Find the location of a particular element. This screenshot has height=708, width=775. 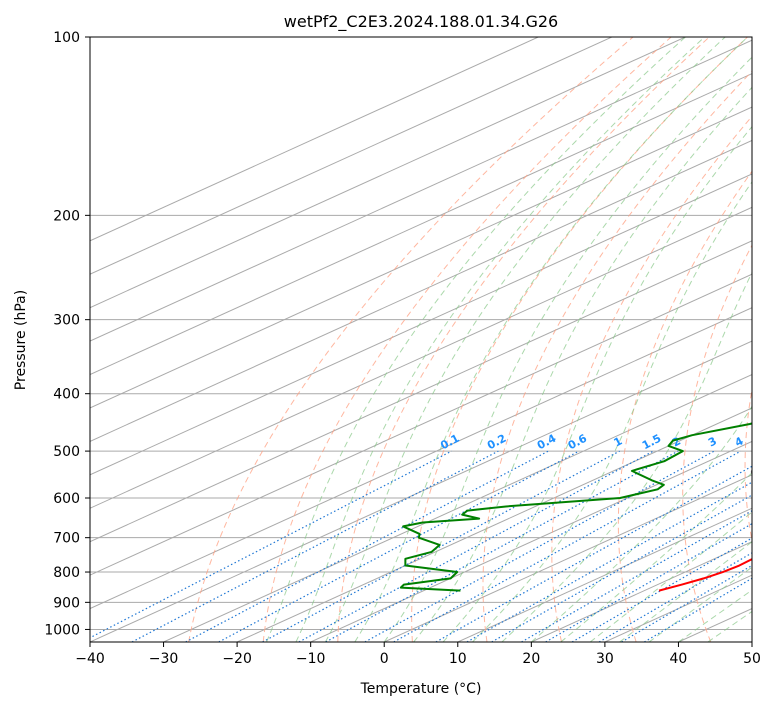

x-tick-label: 40 is located at coordinates (679, 659).